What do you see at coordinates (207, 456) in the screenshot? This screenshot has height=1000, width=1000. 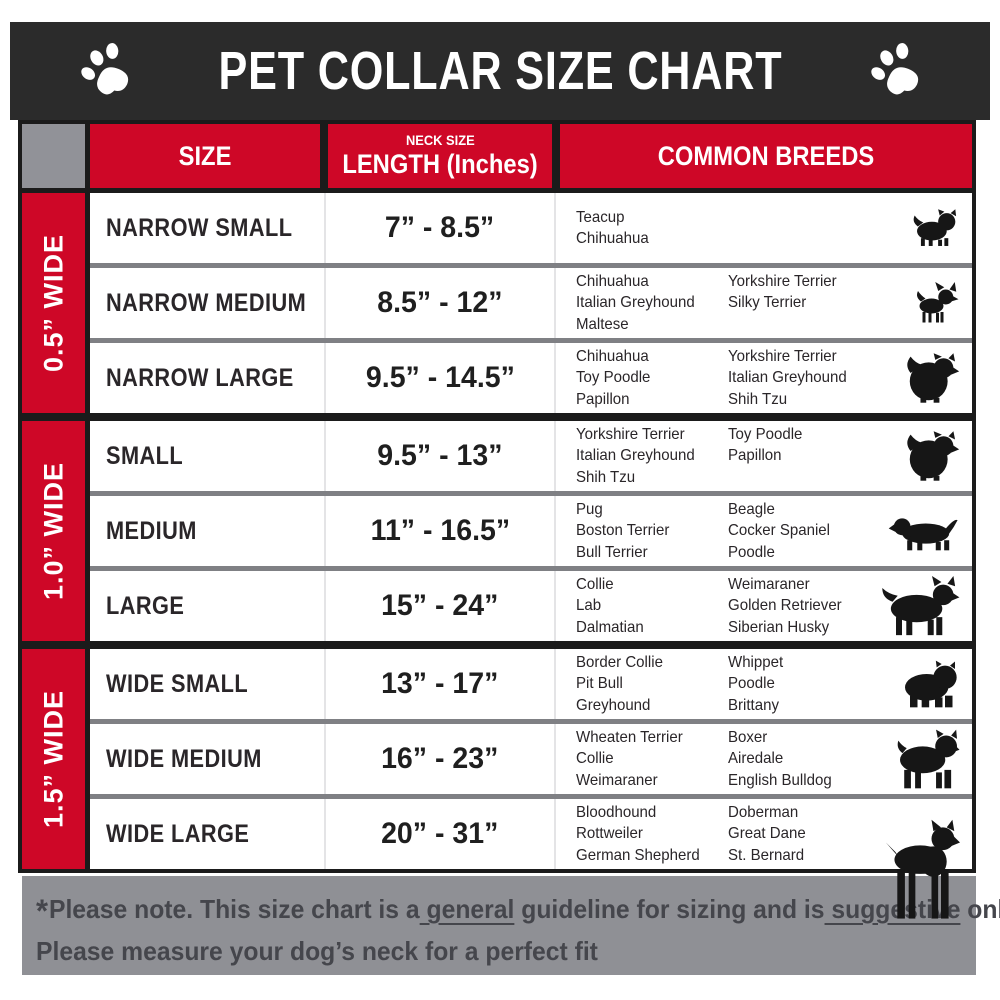 I see `size-cell: SMALL` at bounding box center [207, 456].